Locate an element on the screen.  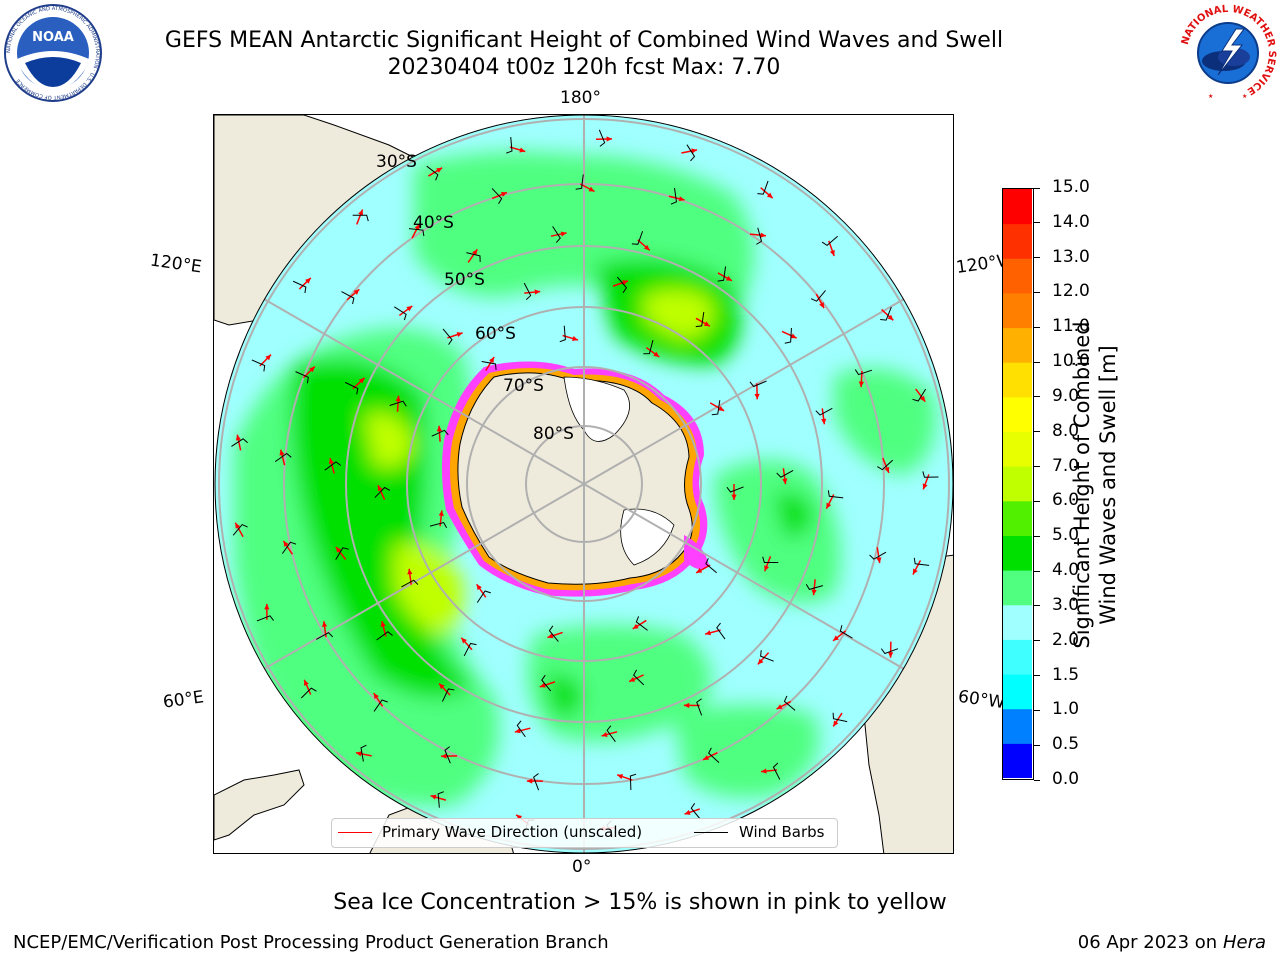
colorbar-tick-label: 2.0 is located at coordinates (1066, 639).